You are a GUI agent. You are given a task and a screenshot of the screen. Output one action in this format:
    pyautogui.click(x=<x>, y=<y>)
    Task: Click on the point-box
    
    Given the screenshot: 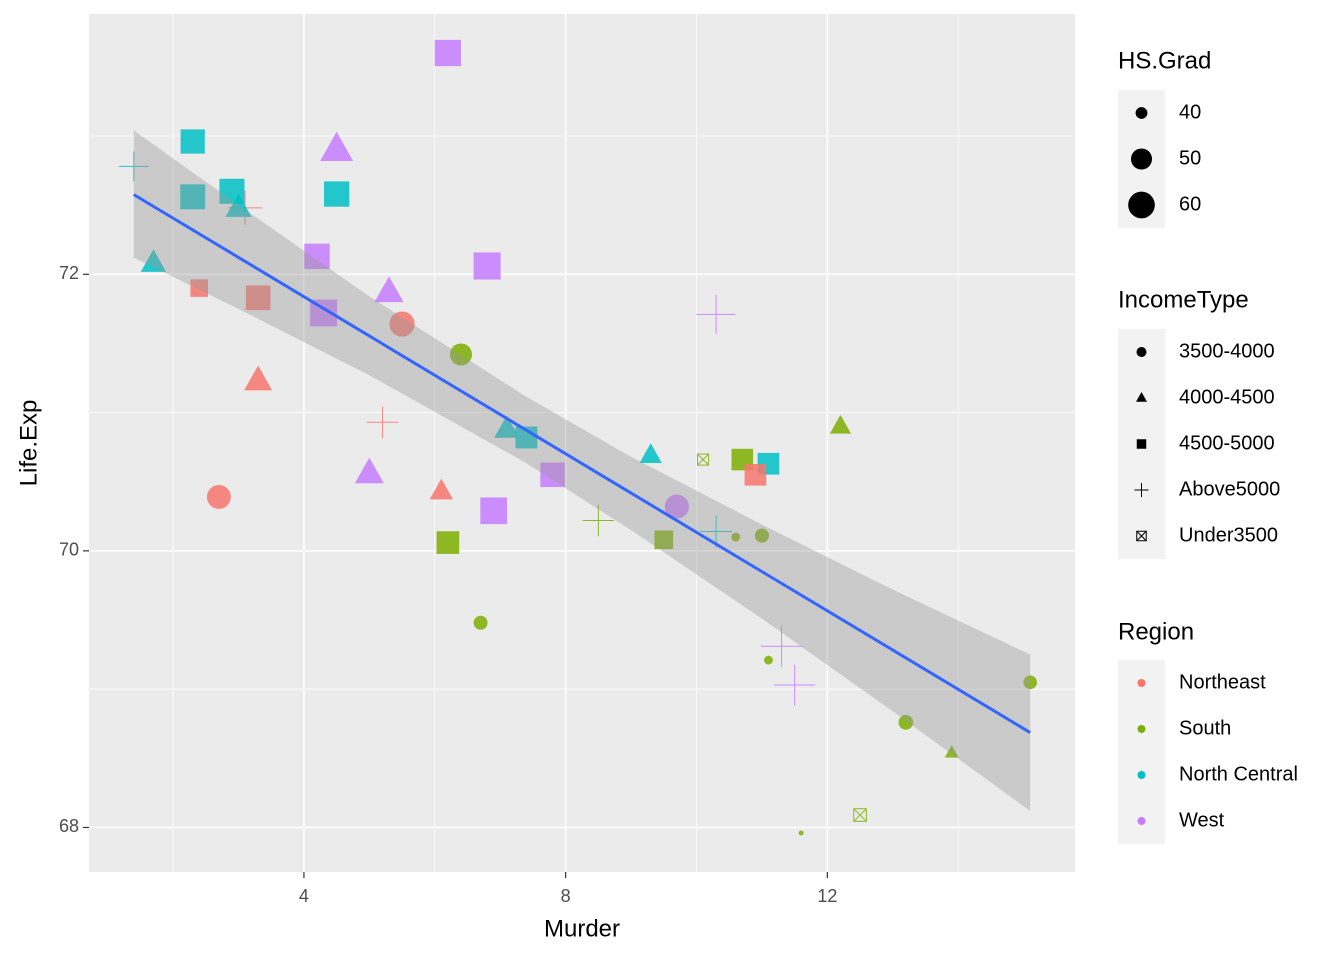 What is the action you would take?
    pyautogui.click(x=1141, y=536)
    